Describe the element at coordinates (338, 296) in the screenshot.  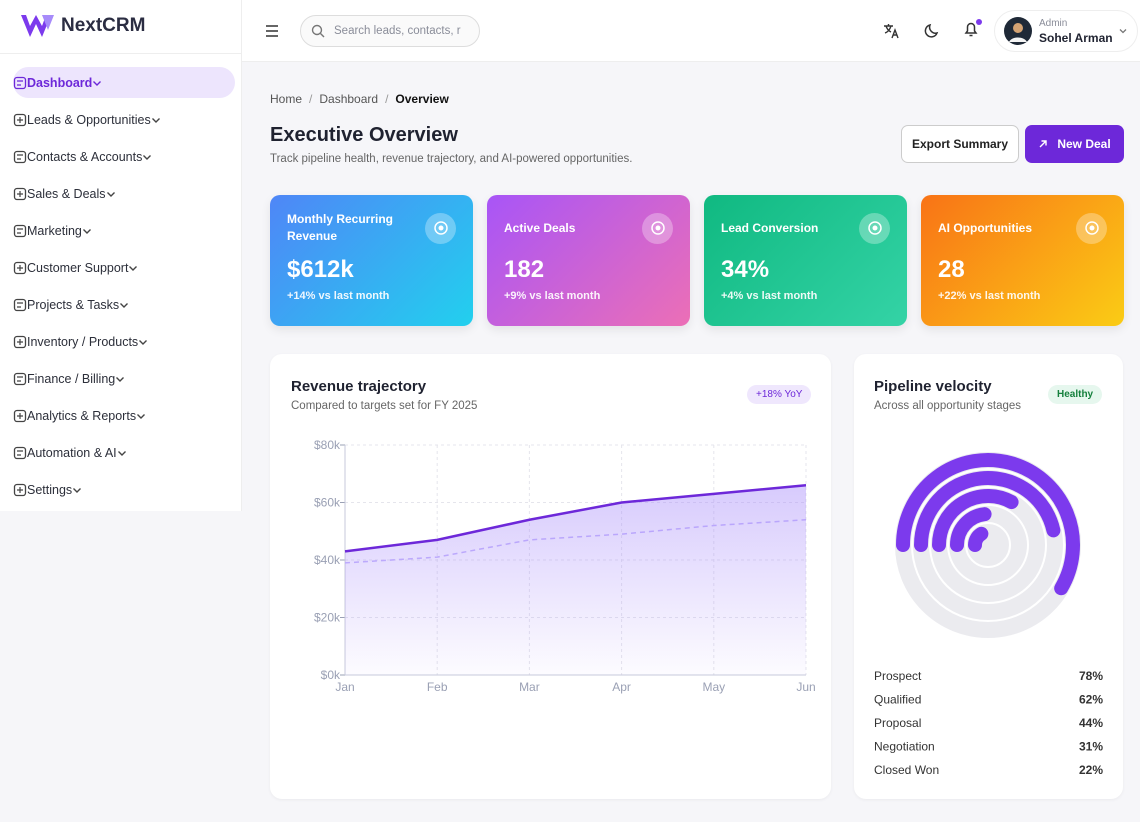
I see `kpi-change: +14% vs last month` at that location.